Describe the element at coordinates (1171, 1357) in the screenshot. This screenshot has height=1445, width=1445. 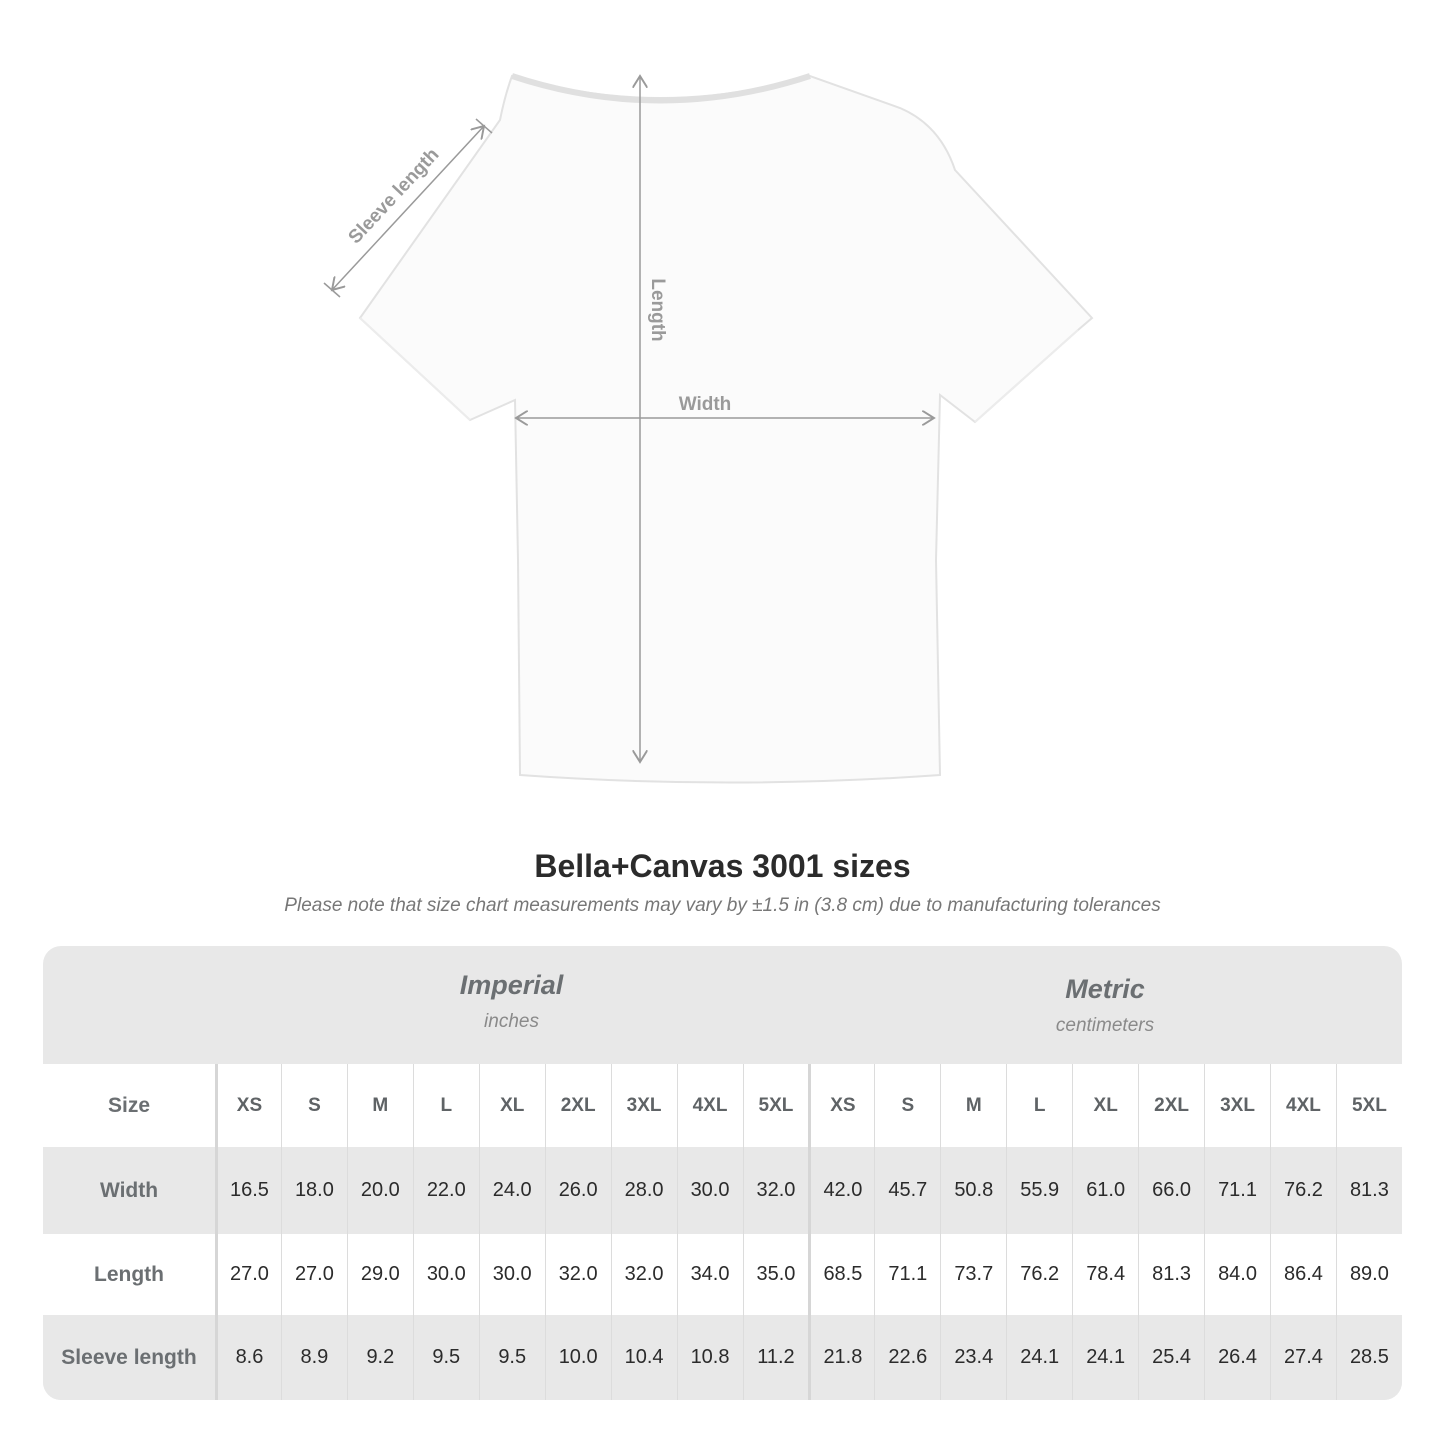
I see `table-cell: 25.4` at that location.